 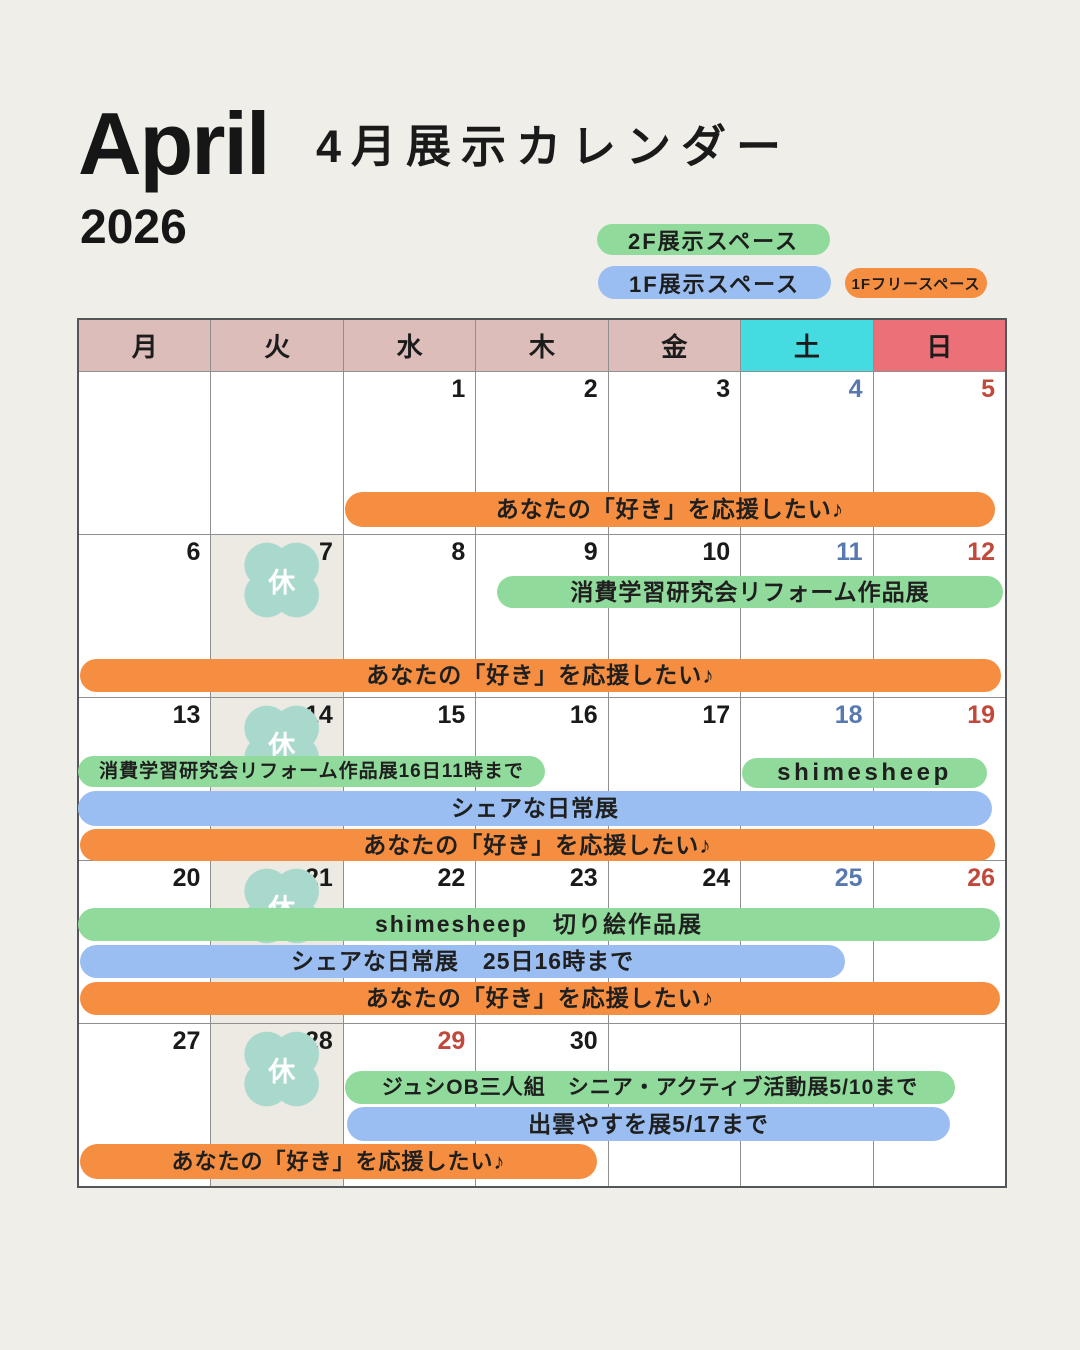 What do you see at coordinates (186, 1041) in the screenshot?
I see `date-number: 27` at bounding box center [186, 1041].